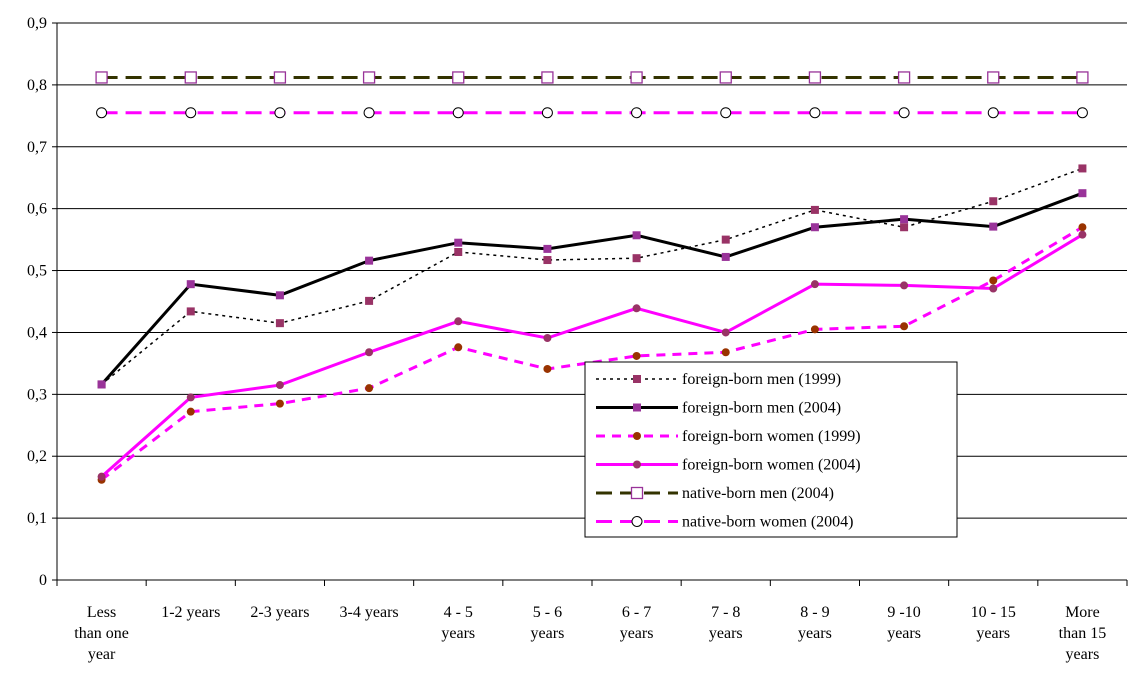 This screenshot has height=678, width=1133. I want to click on legend-label: foreign-born men (2004), so click(761, 408).